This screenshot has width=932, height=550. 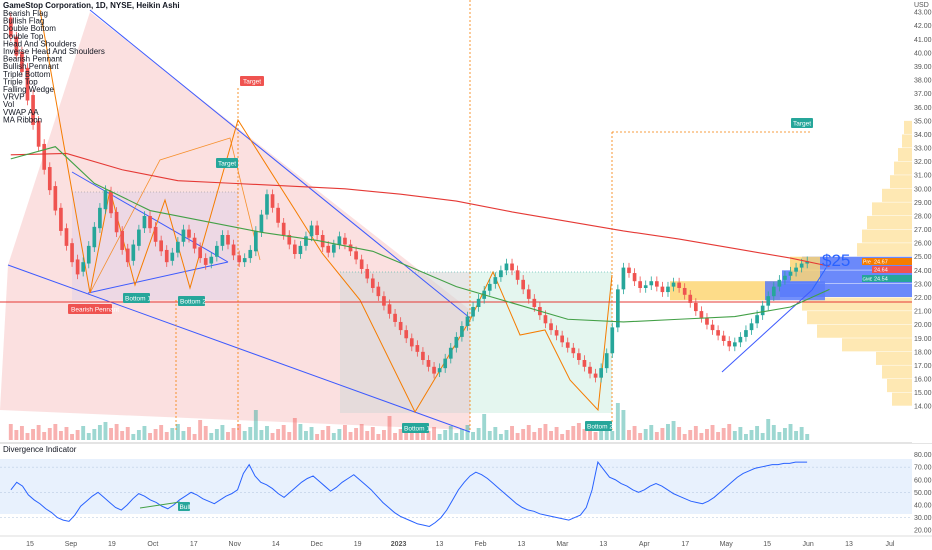 I want to click on time-tick-label: 13, so click(x=603, y=544).